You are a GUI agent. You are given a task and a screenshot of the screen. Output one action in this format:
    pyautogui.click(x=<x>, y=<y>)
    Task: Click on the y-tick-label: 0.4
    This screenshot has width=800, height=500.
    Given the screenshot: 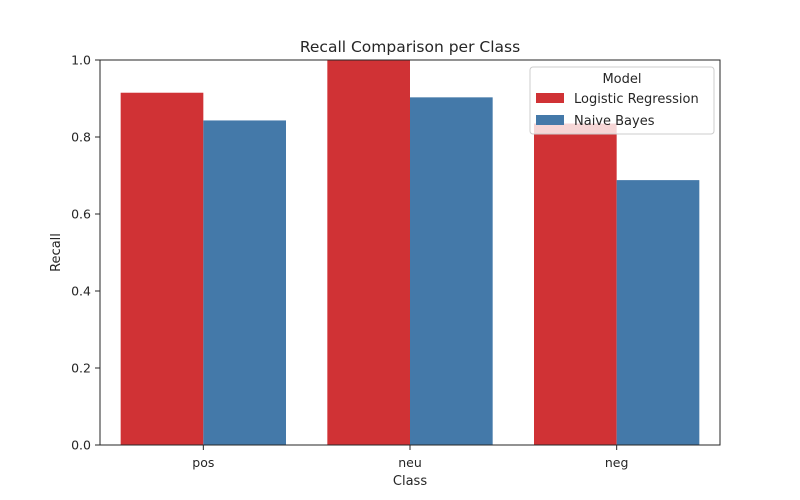 What is the action you would take?
    pyautogui.click(x=81, y=291)
    